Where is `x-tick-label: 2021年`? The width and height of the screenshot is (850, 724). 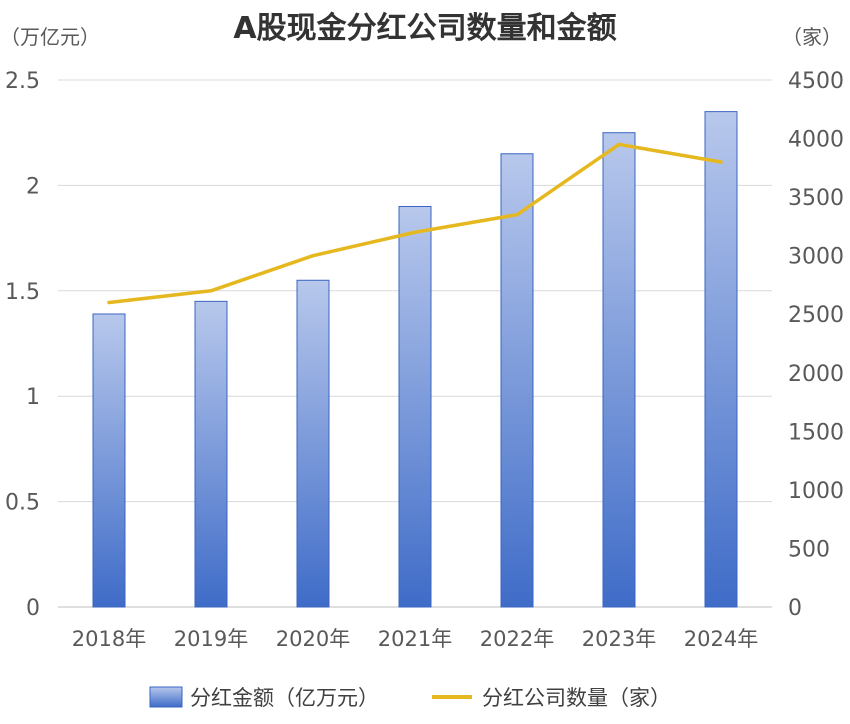 x-tick-label: 2021年 is located at coordinates (415, 639).